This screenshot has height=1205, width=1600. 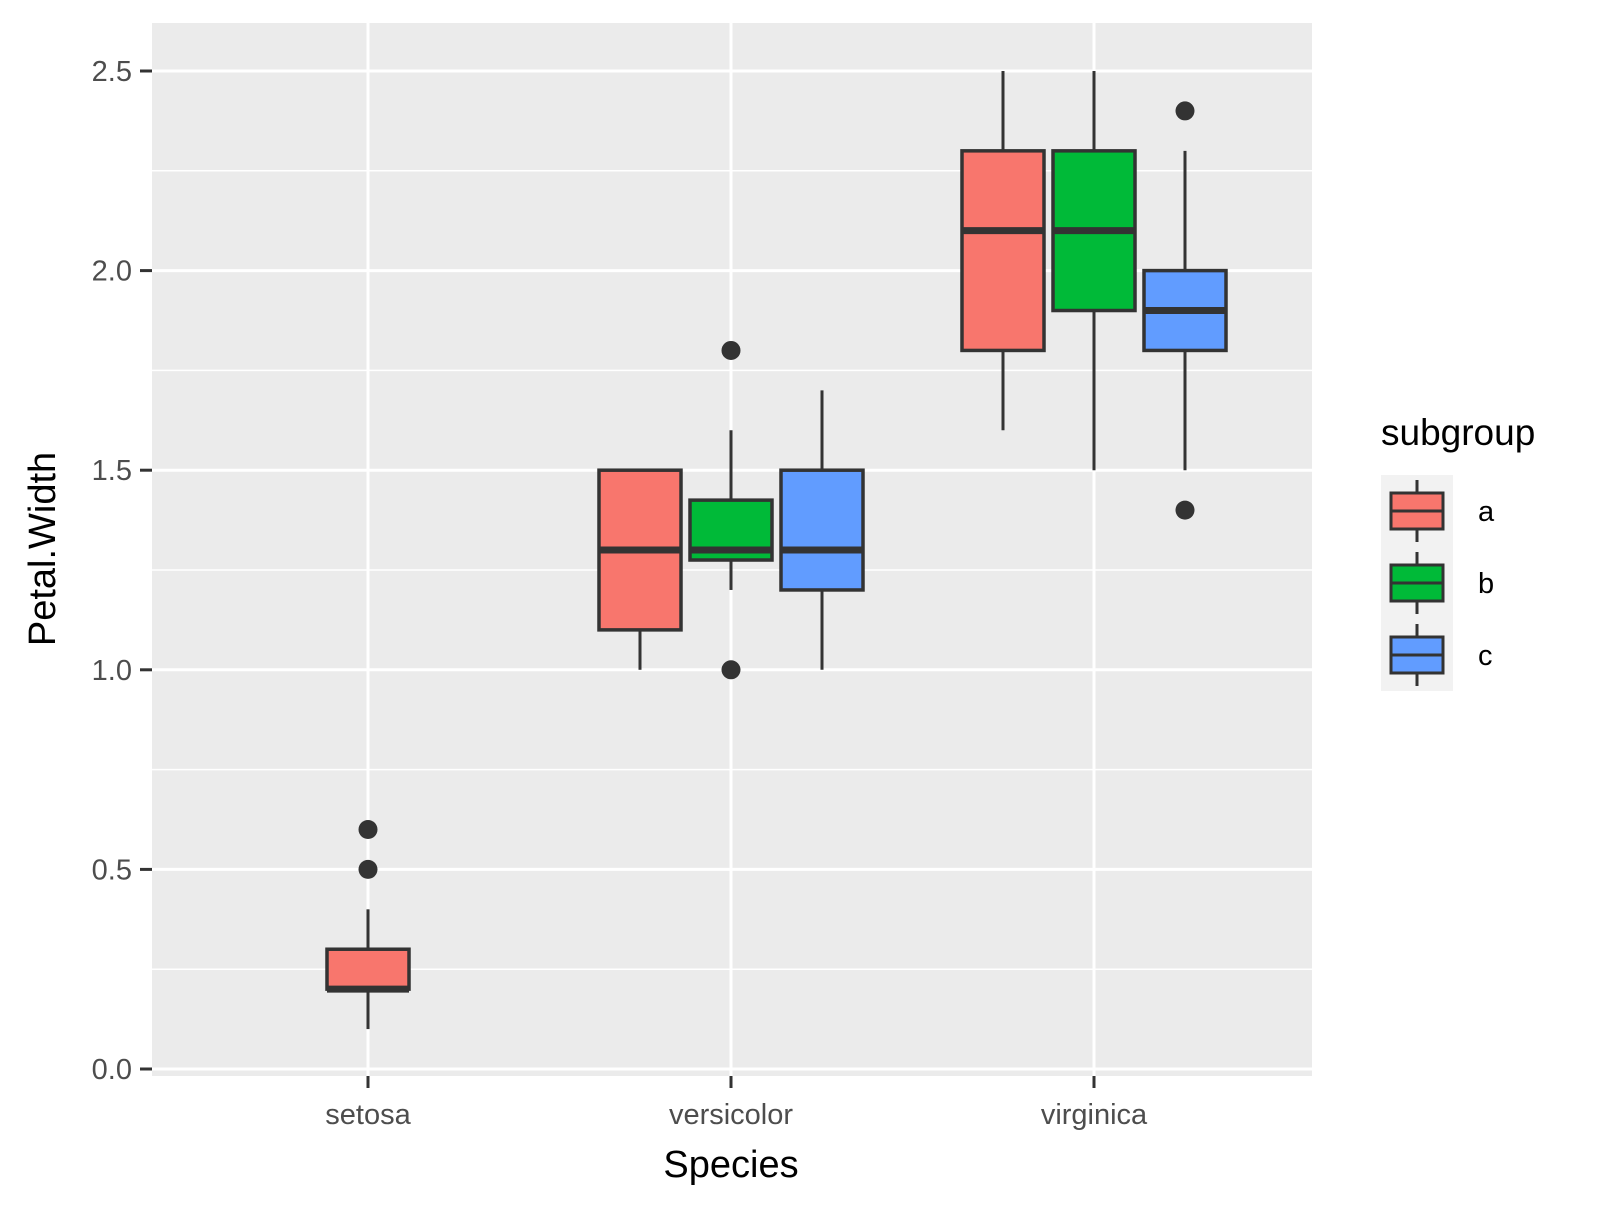 I want to click on y-tick-label: 2.0, so click(x=112, y=272).